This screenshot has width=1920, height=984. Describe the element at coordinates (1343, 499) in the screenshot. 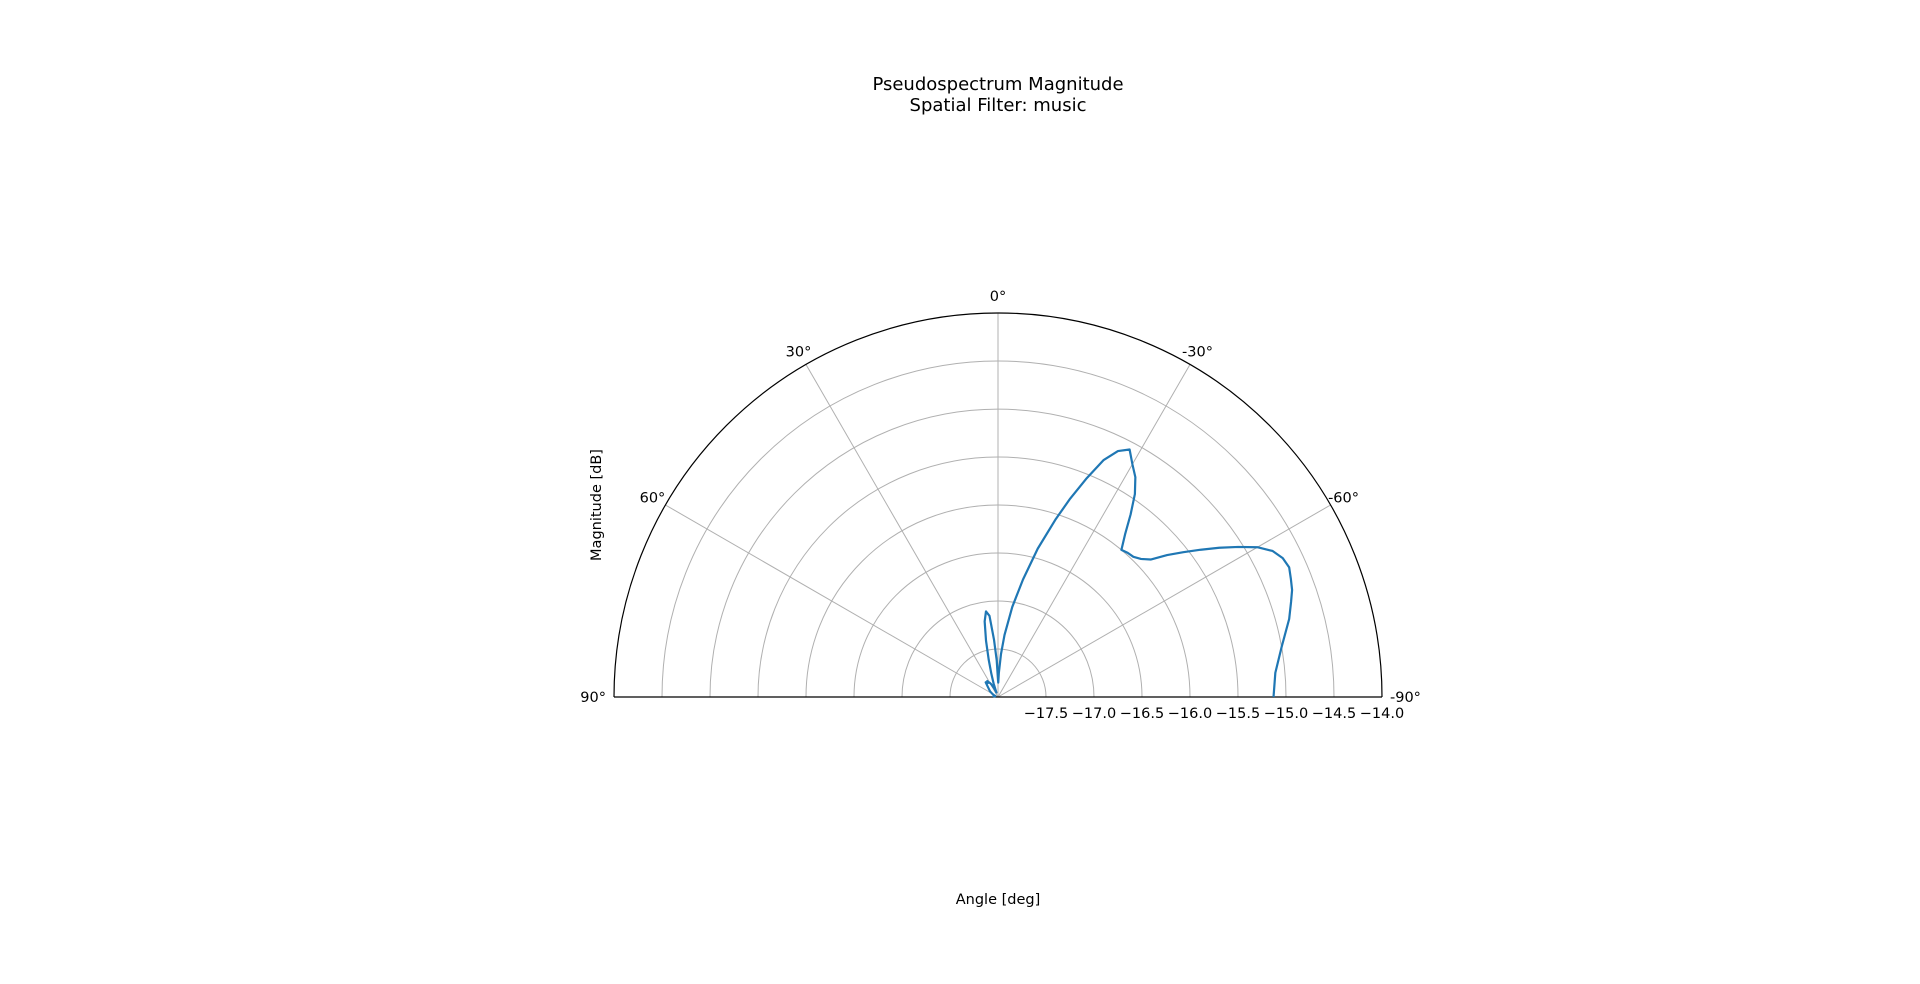

I see `angle-tick-label-1: -60°` at that location.